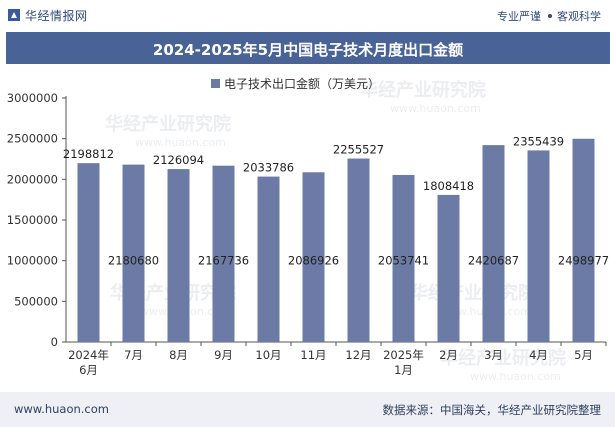  Describe the element at coordinates (302, 83) in the screenshot. I see `legend-label: 电子技术出口金额（万美元）` at that location.